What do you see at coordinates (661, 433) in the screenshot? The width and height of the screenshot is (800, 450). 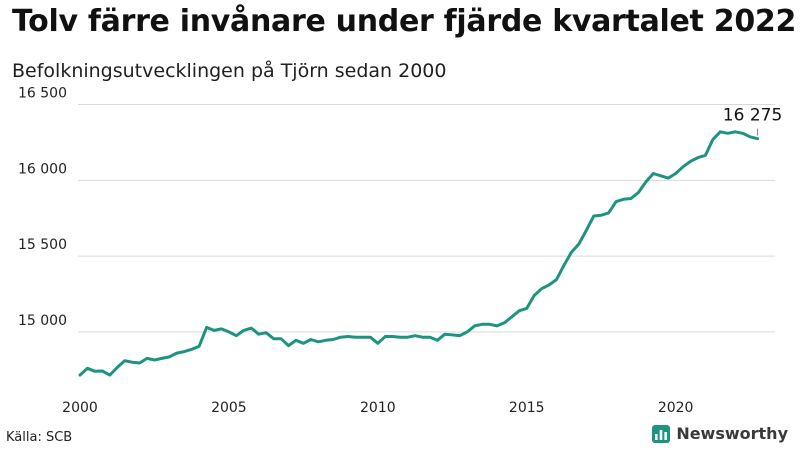 I see `bar-chart-icon` at bounding box center [661, 433].